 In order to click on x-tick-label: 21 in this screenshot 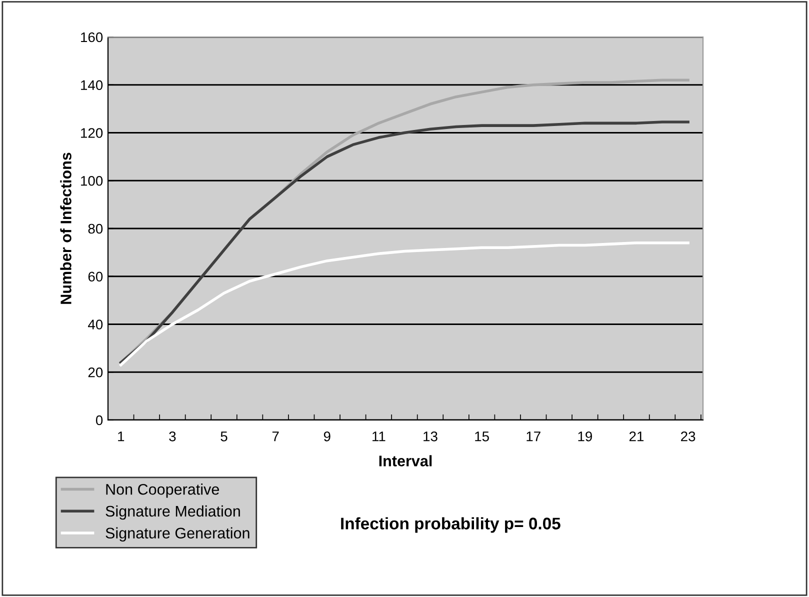, I will do `click(636, 436)`.